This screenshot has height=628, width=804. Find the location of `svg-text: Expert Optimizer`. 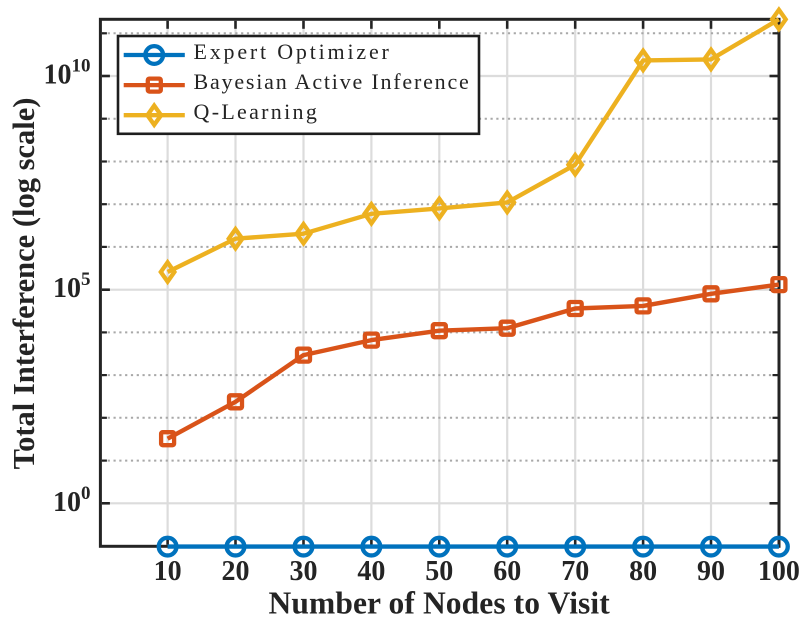

svg-text: Expert Optimizer is located at coordinates (293, 51).